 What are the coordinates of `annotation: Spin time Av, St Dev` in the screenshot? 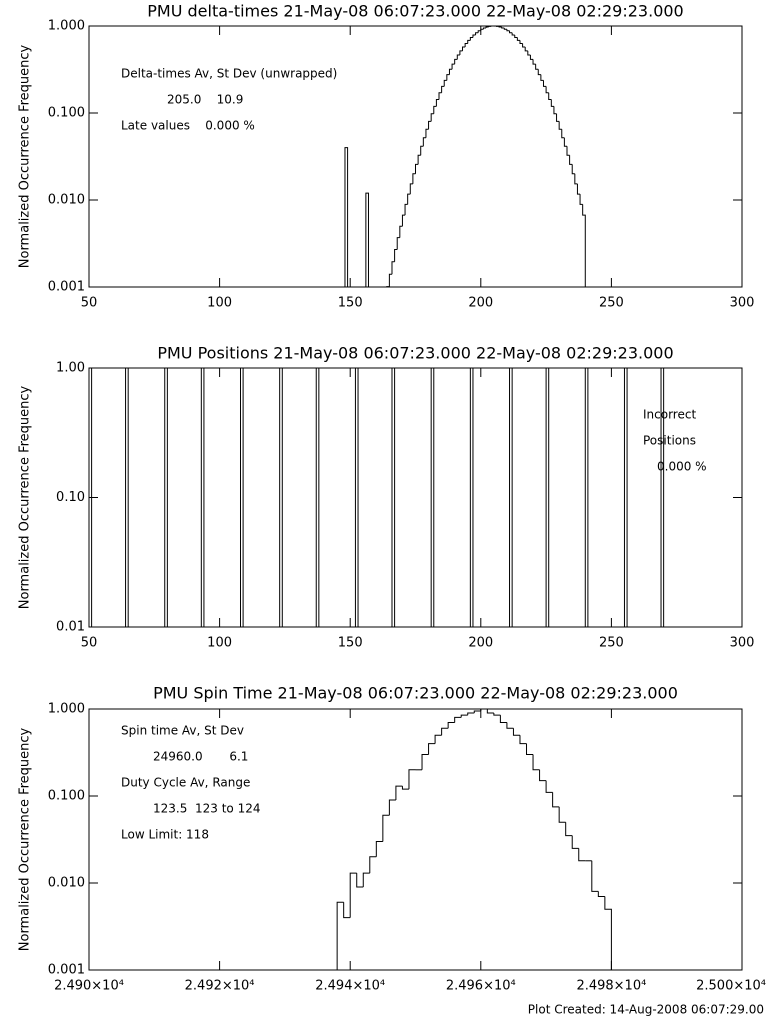 It's located at (182, 731).